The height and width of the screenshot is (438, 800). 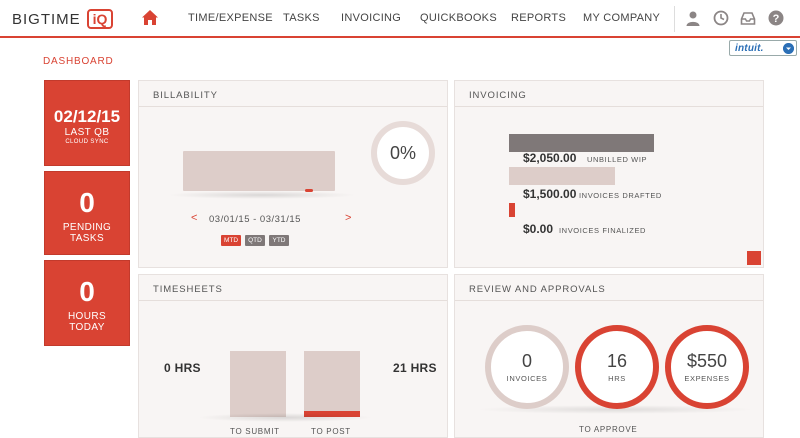 What do you see at coordinates (622, 18) in the screenshot?
I see `nav-my-company: MY COMPANY` at bounding box center [622, 18].